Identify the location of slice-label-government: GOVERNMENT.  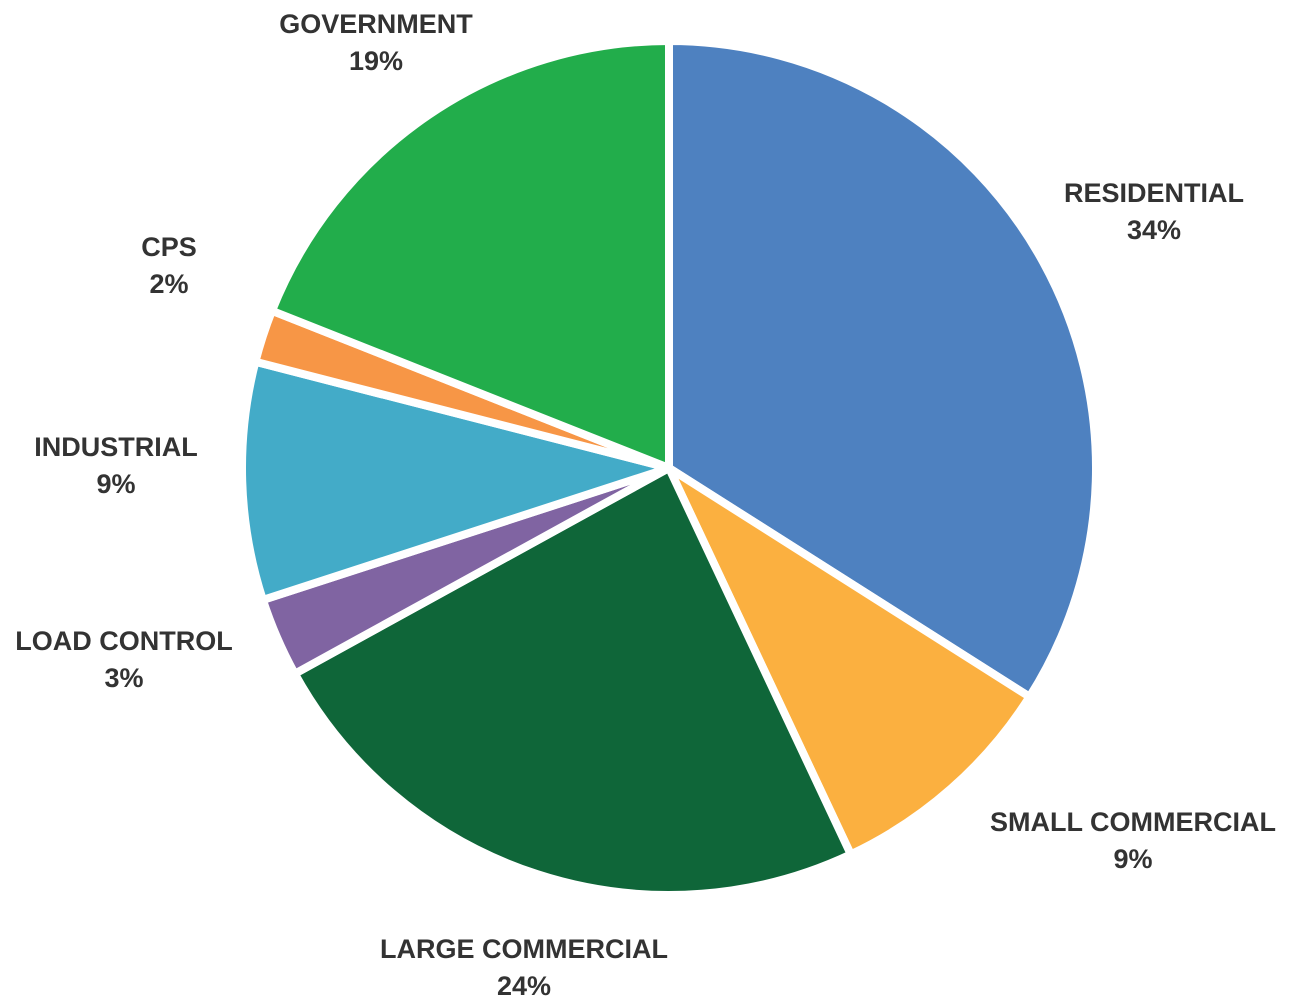
(376, 24).